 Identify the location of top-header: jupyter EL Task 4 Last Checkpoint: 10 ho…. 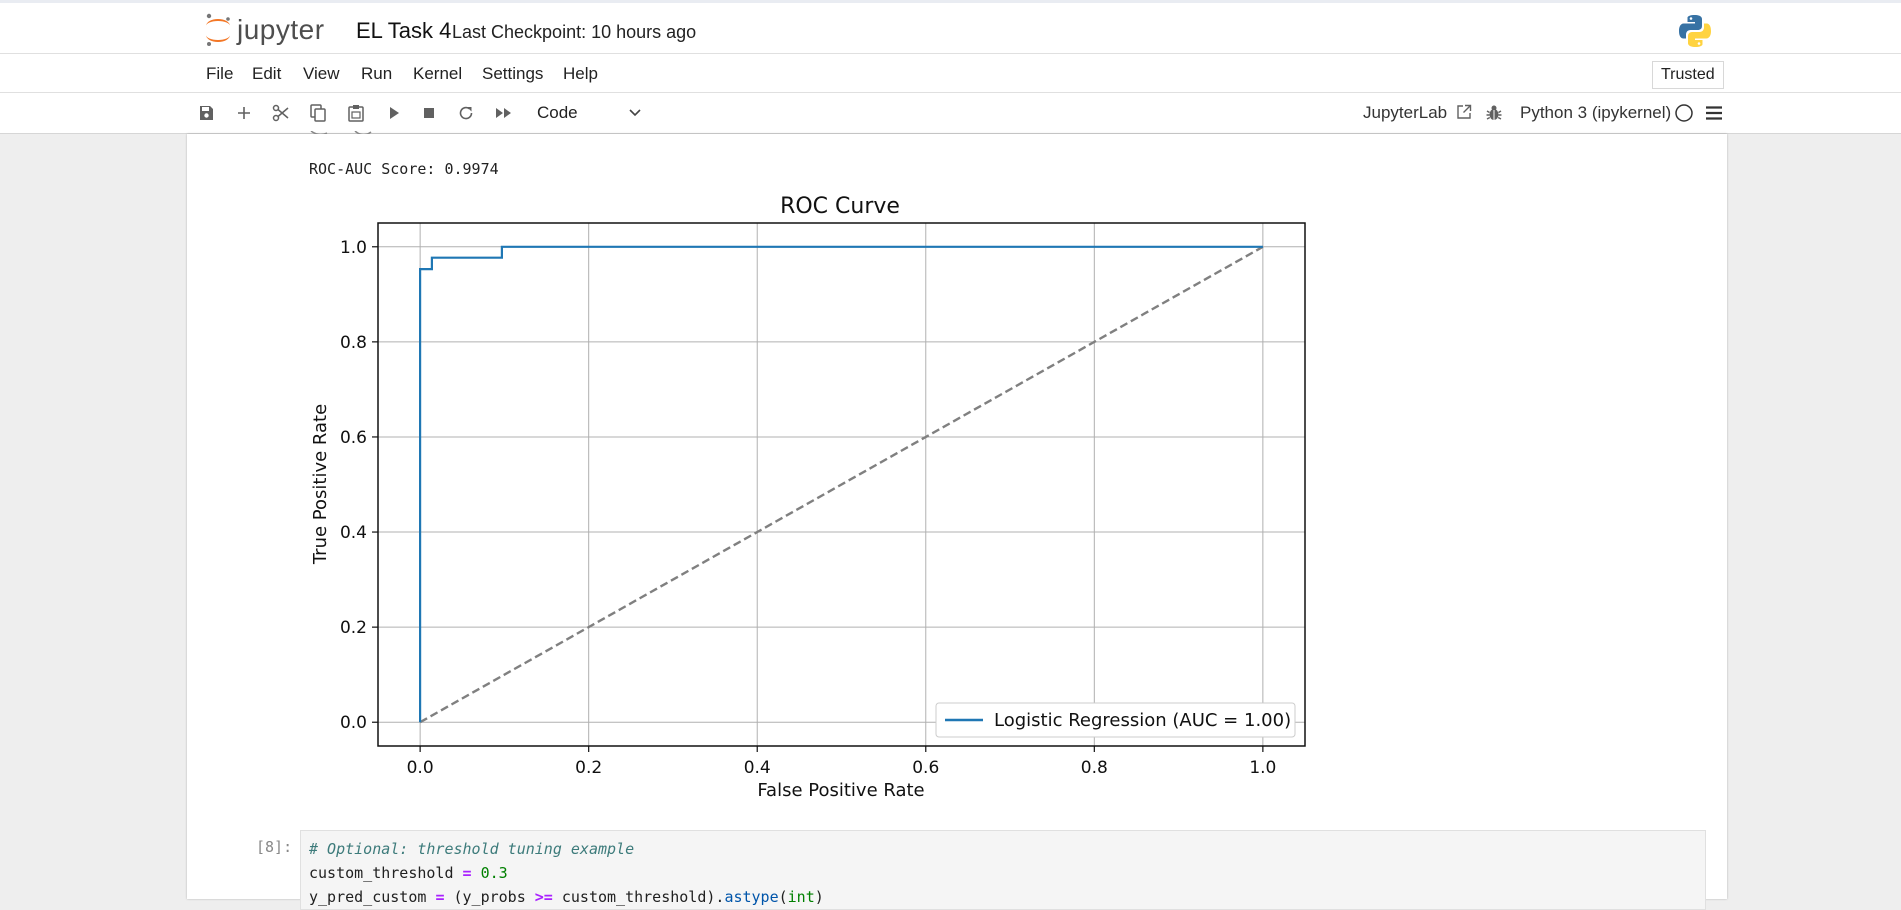
(950, 27).